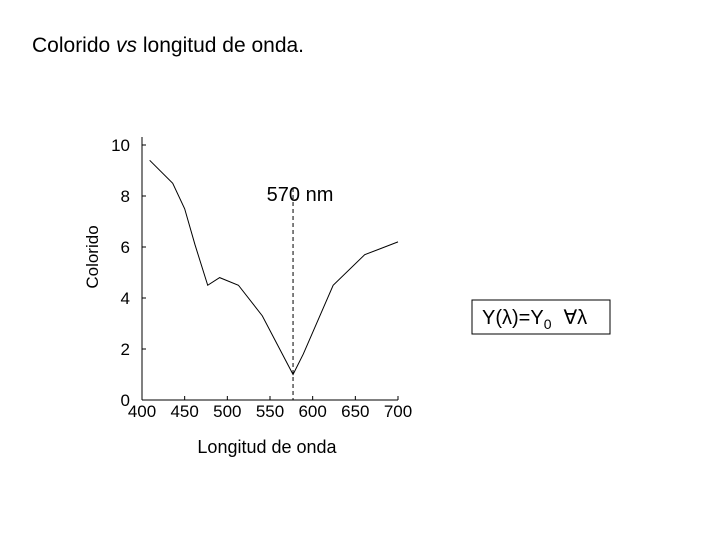 The image size is (720, 540). What do you see at coordinates (74, 45) in the screenshot?
I see `title-part: Colorido` at bounding box center [74, 45].